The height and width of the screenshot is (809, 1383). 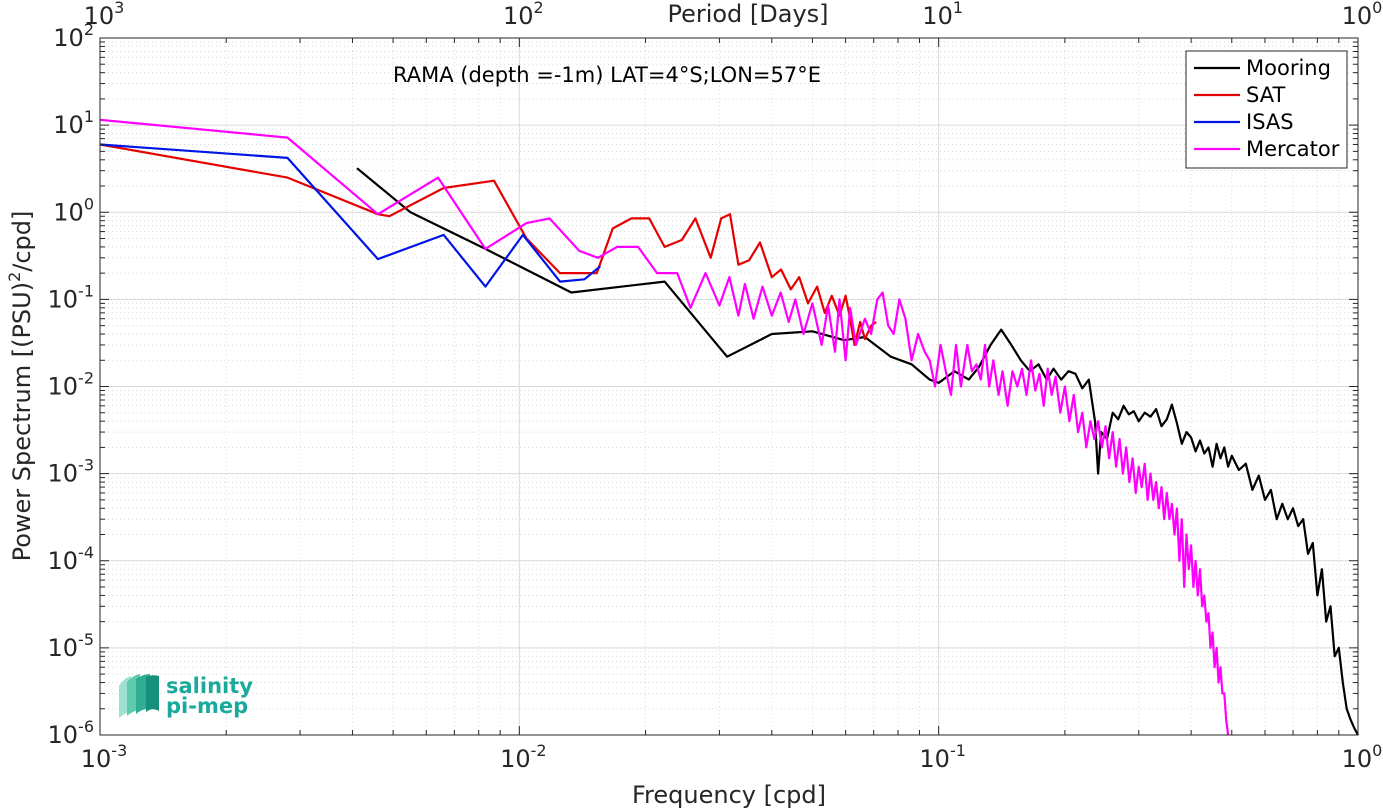 I want to click on y-tick-label: 10⁻⁴, so click(x=71, y=559).